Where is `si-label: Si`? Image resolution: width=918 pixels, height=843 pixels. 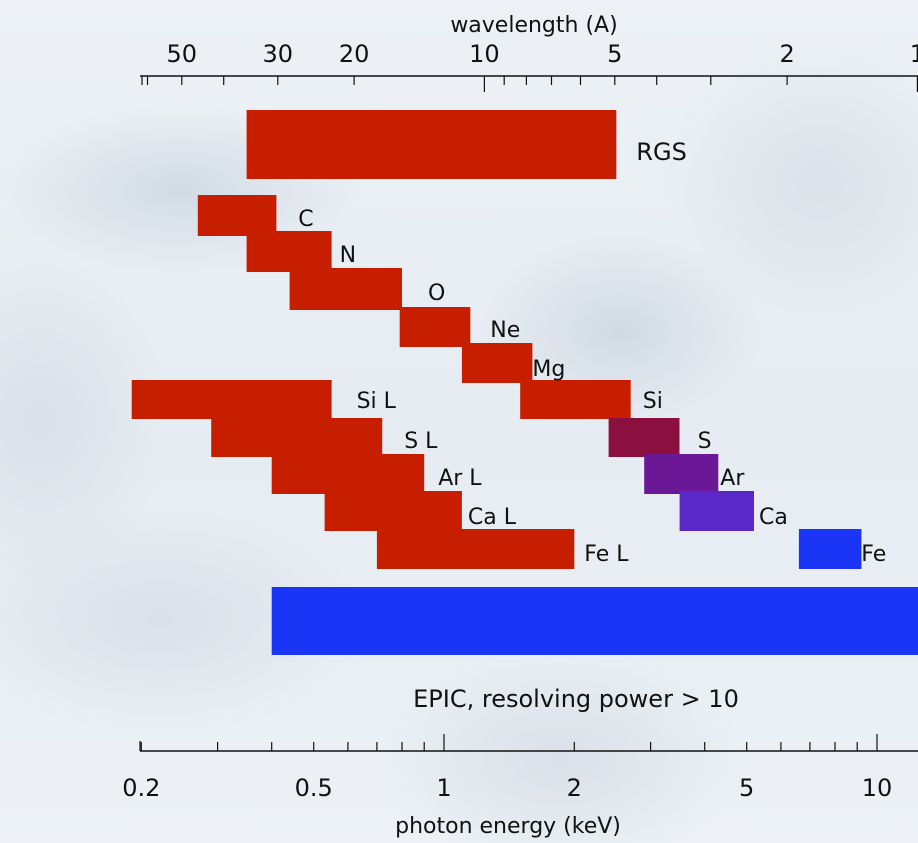 si-label: Si is located at coordinates (653, 401).